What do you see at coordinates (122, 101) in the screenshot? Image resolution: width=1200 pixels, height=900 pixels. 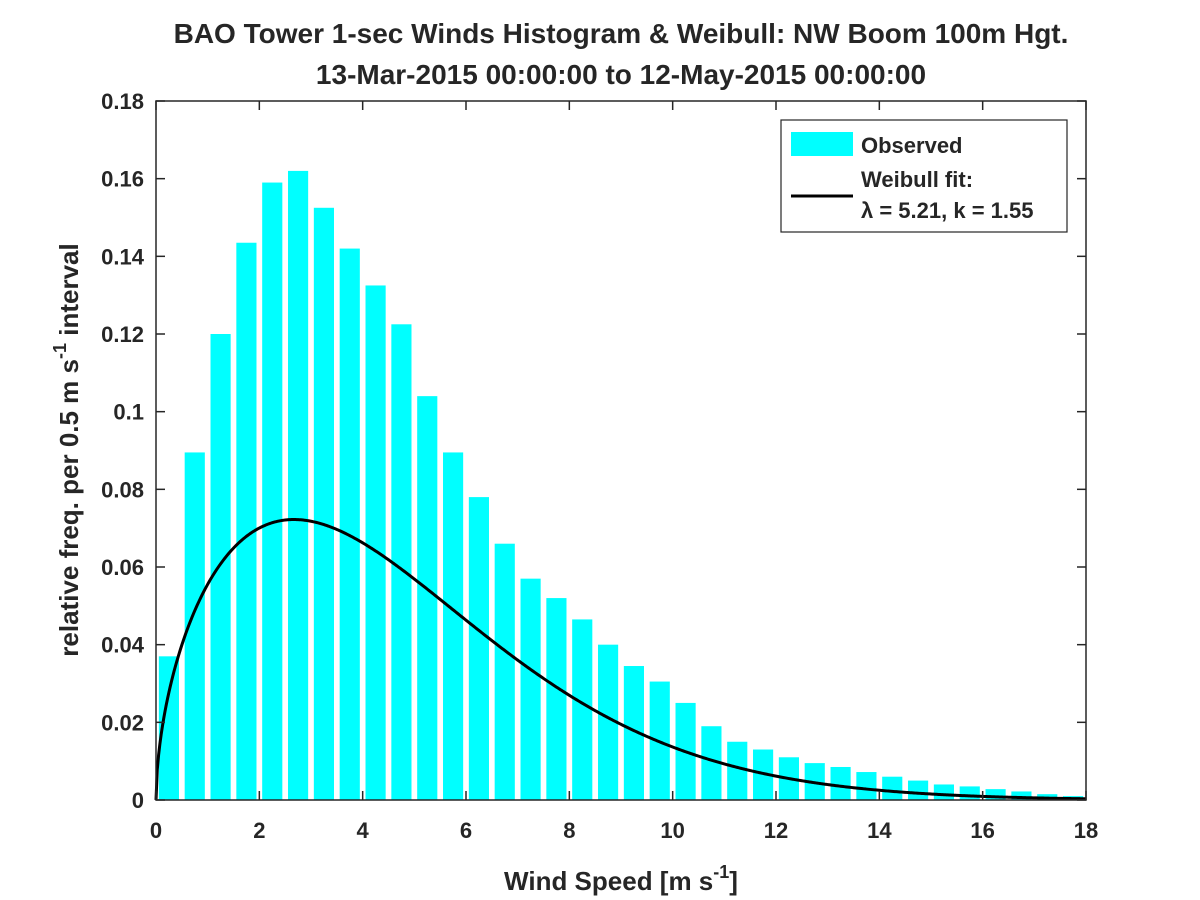 I see `y-tick-label: 0.18` at bounding box center [122, 101].